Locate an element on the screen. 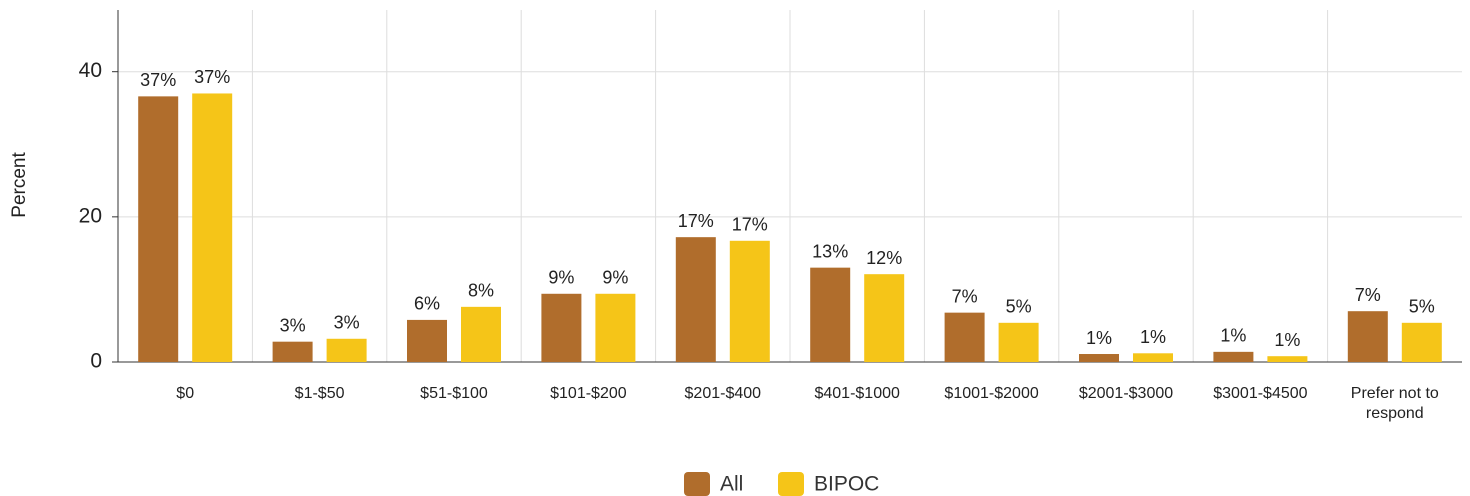  data-label: 8% is located at coordinates (481, 291).